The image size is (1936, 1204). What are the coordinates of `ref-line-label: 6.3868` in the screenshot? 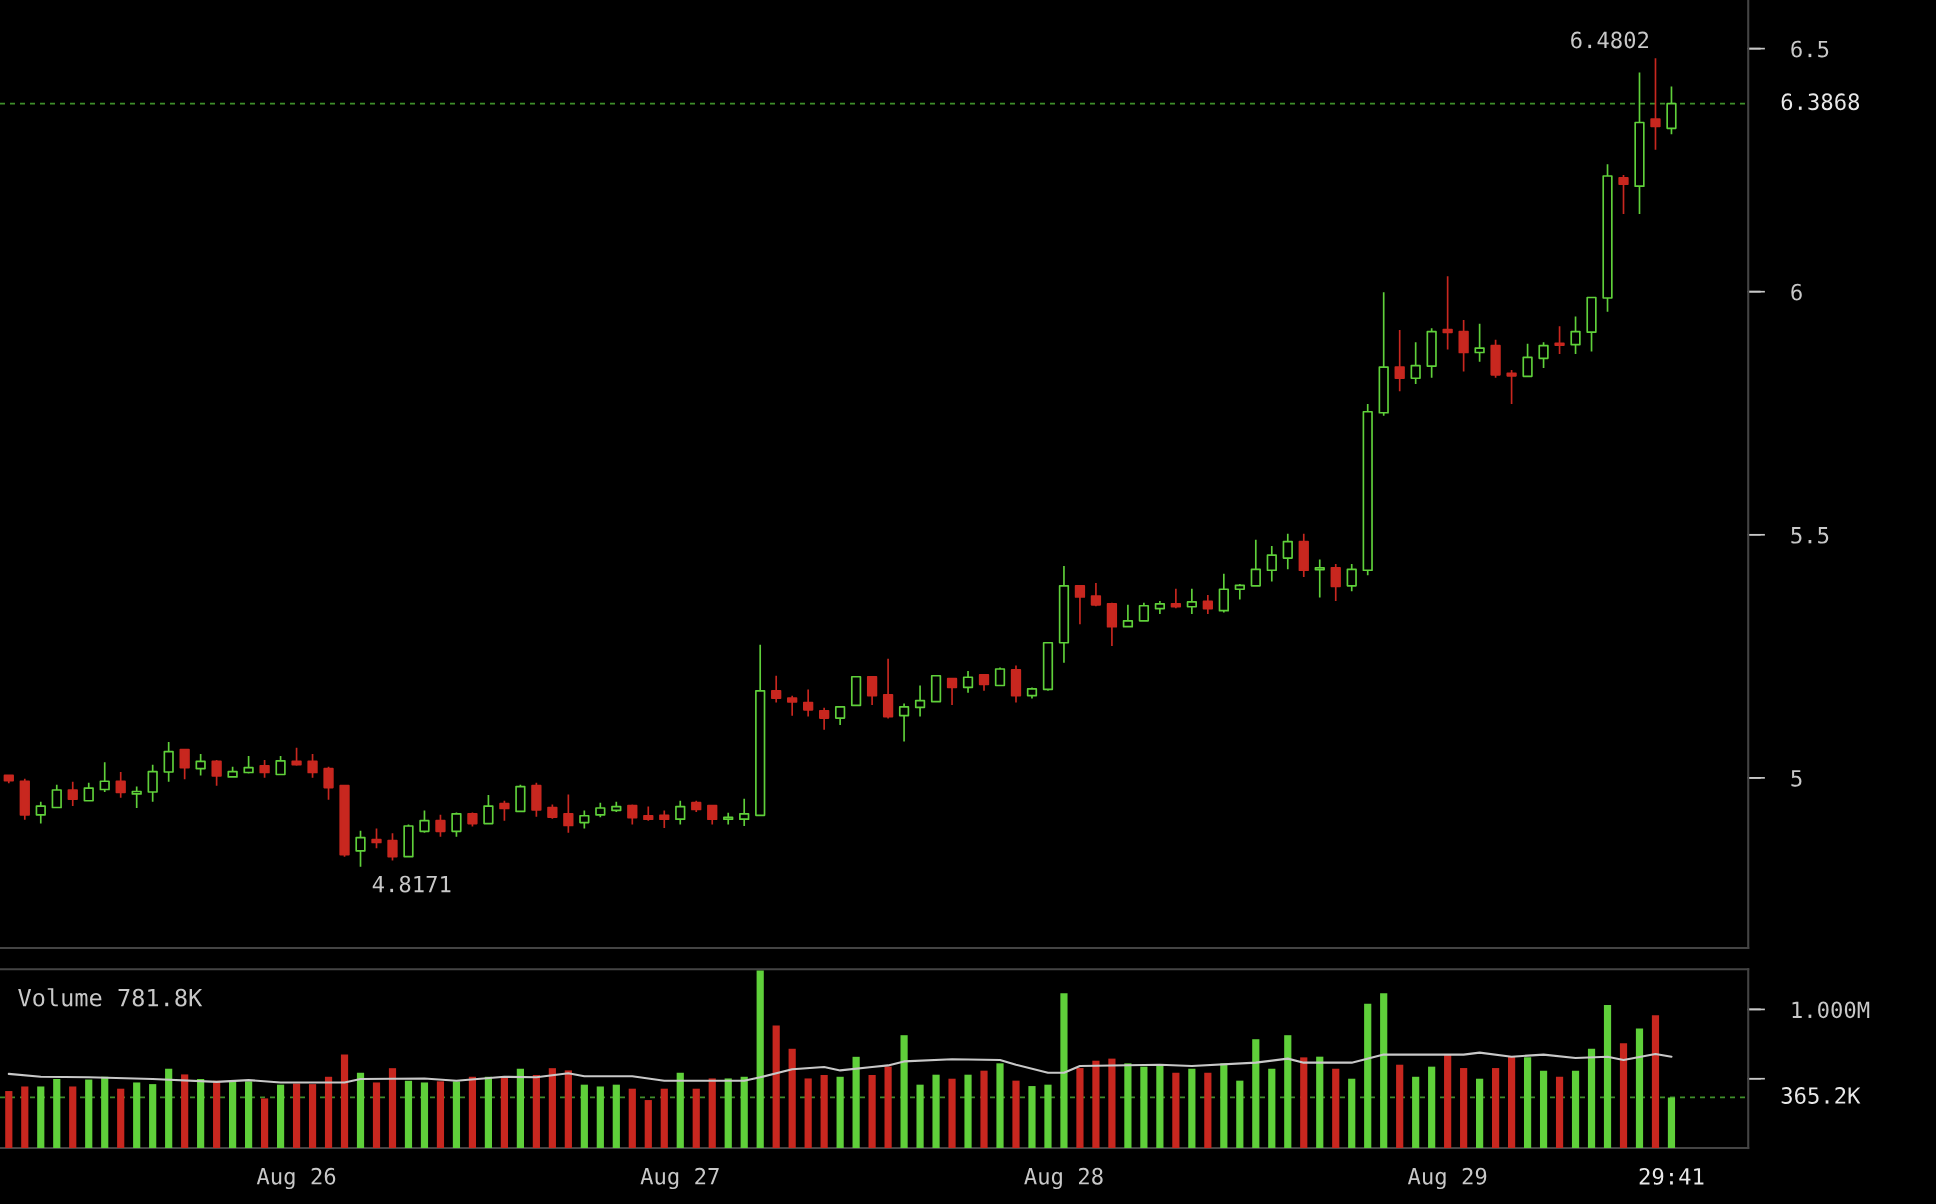 It's located at (1820, 102).